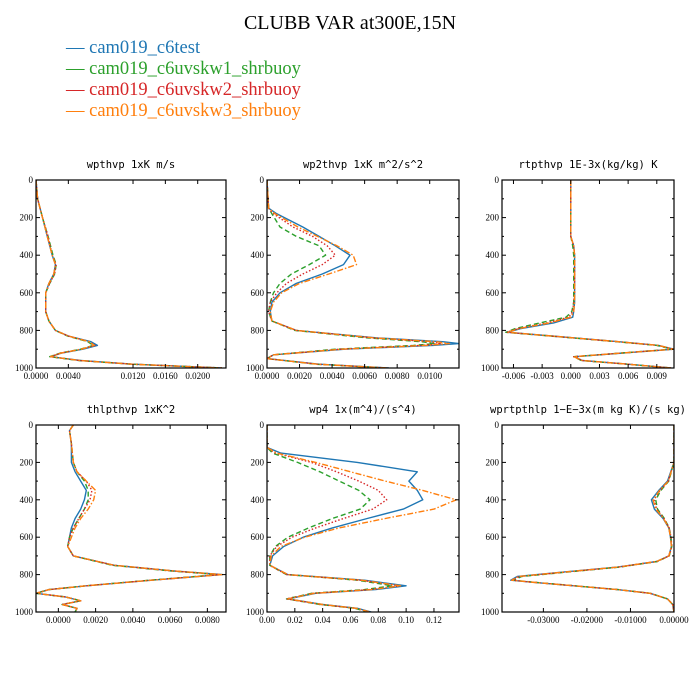  What do you see at coordinates (133, 376) in the screenshot?
I see `x-tick-label: 0.0120` at bounding box center [133, 376].